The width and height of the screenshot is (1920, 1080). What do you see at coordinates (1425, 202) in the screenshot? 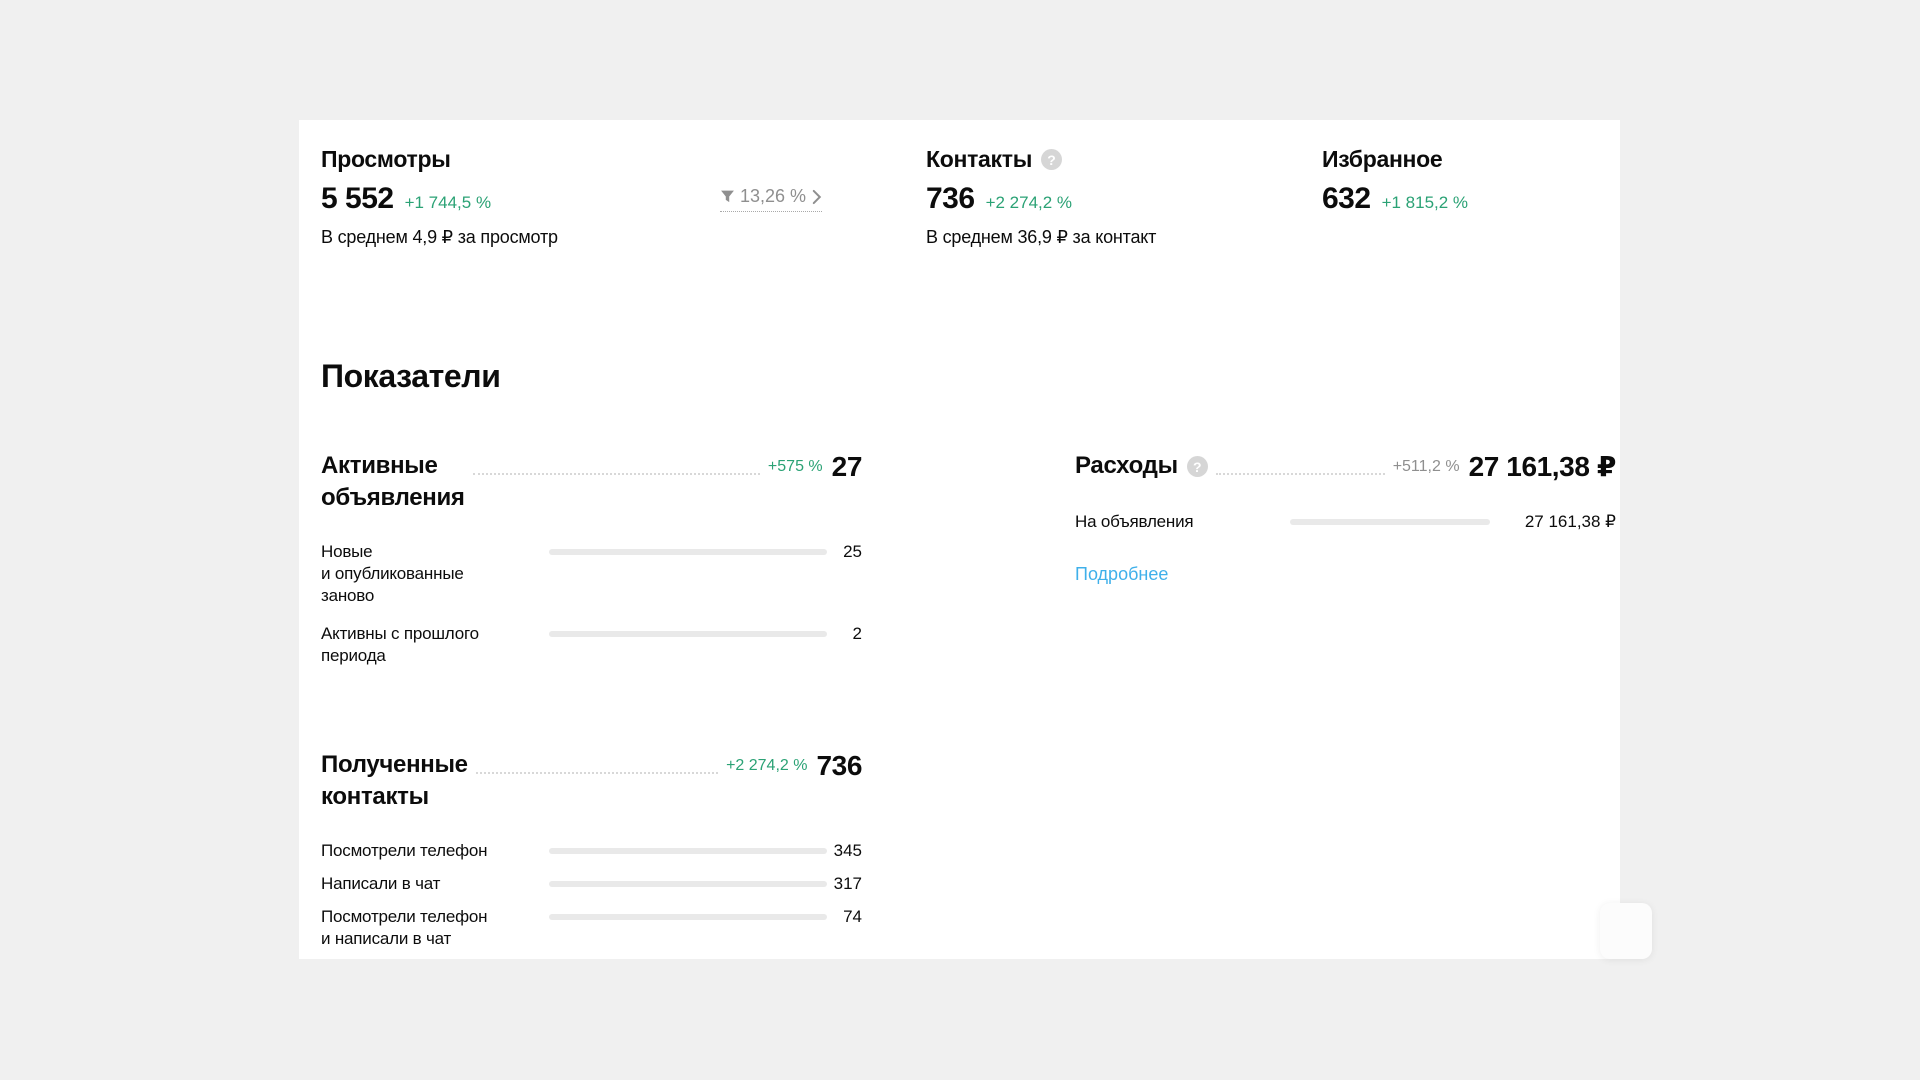
I see `favorites-change-badge: +1 815,2 %` at bounding box center [1425, 202].